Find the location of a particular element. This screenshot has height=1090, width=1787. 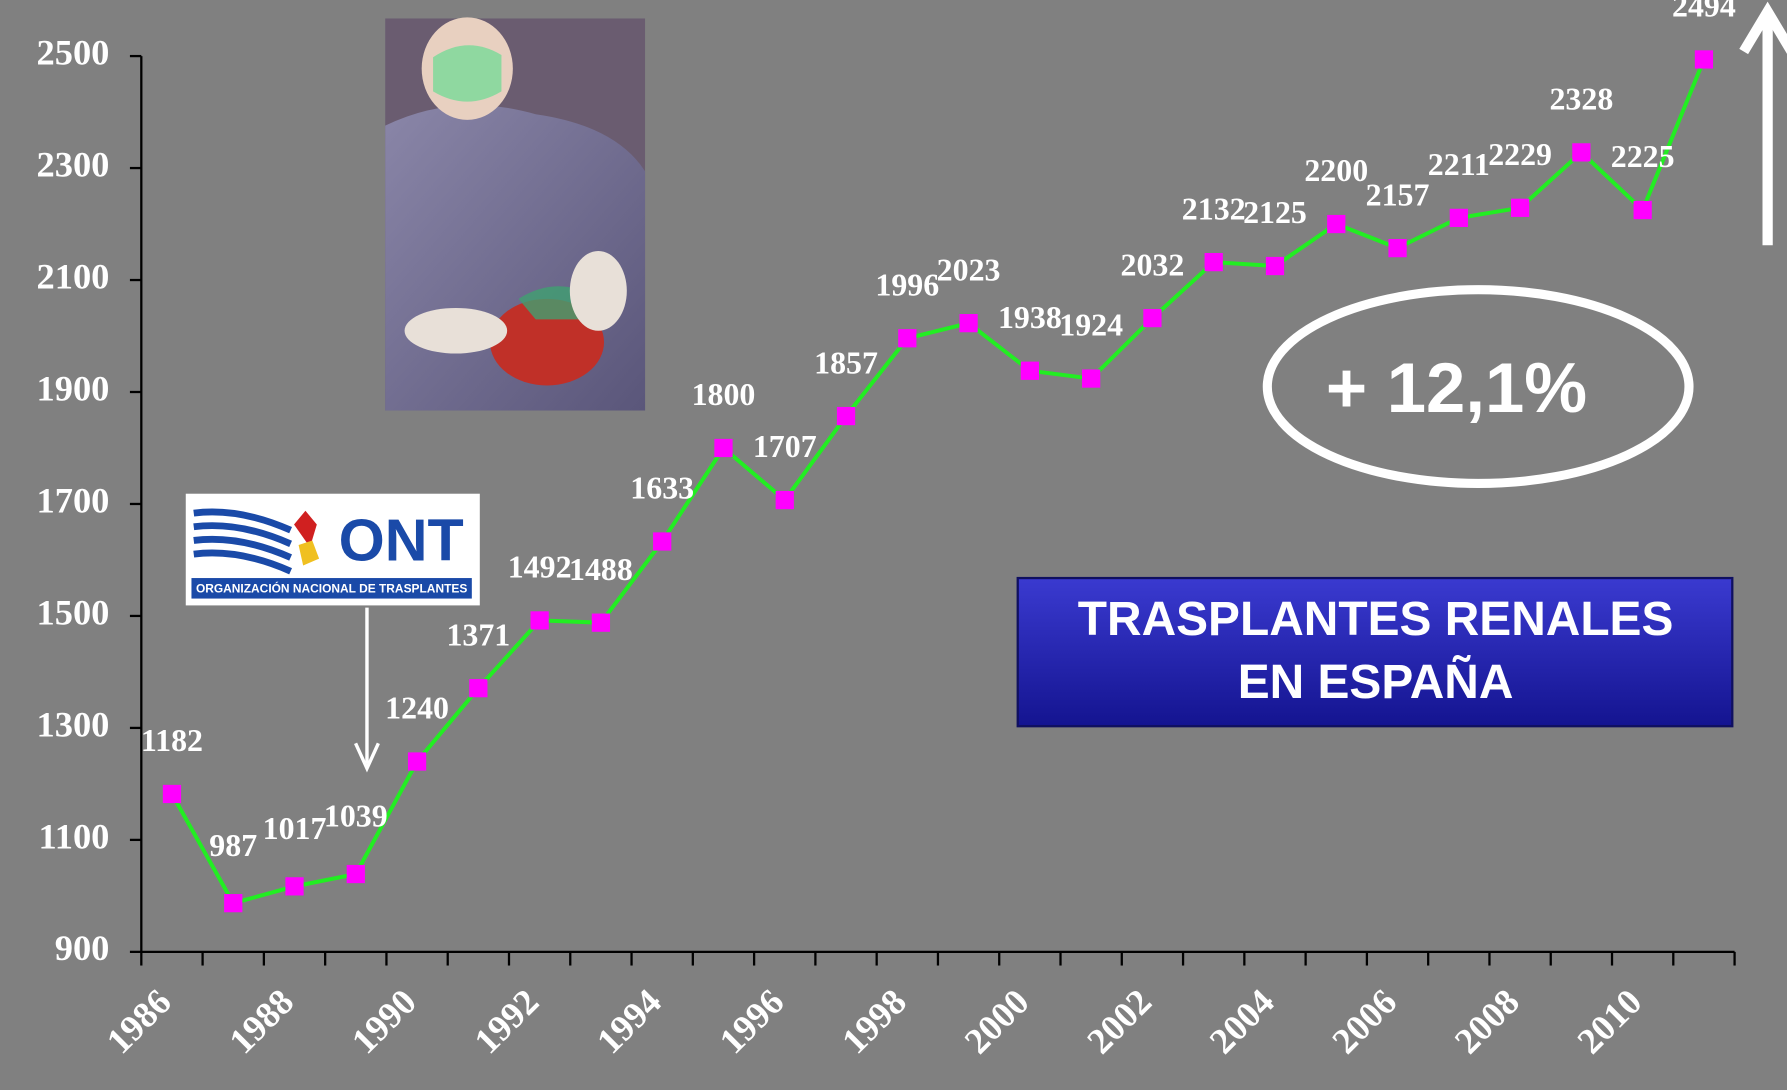

y-tick-label: 900 is located at coordinates (82, 948).